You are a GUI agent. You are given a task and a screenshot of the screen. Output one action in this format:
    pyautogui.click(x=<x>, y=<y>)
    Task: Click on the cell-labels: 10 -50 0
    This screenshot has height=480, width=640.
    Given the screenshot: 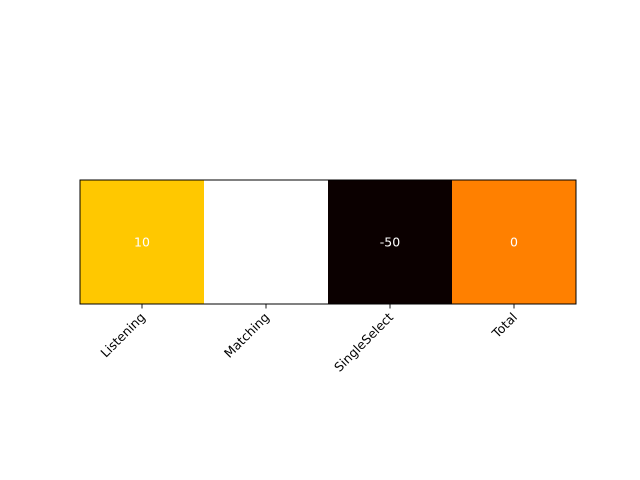 What is the action you would take?
    pyautogui.click(x=326, y=242)
    